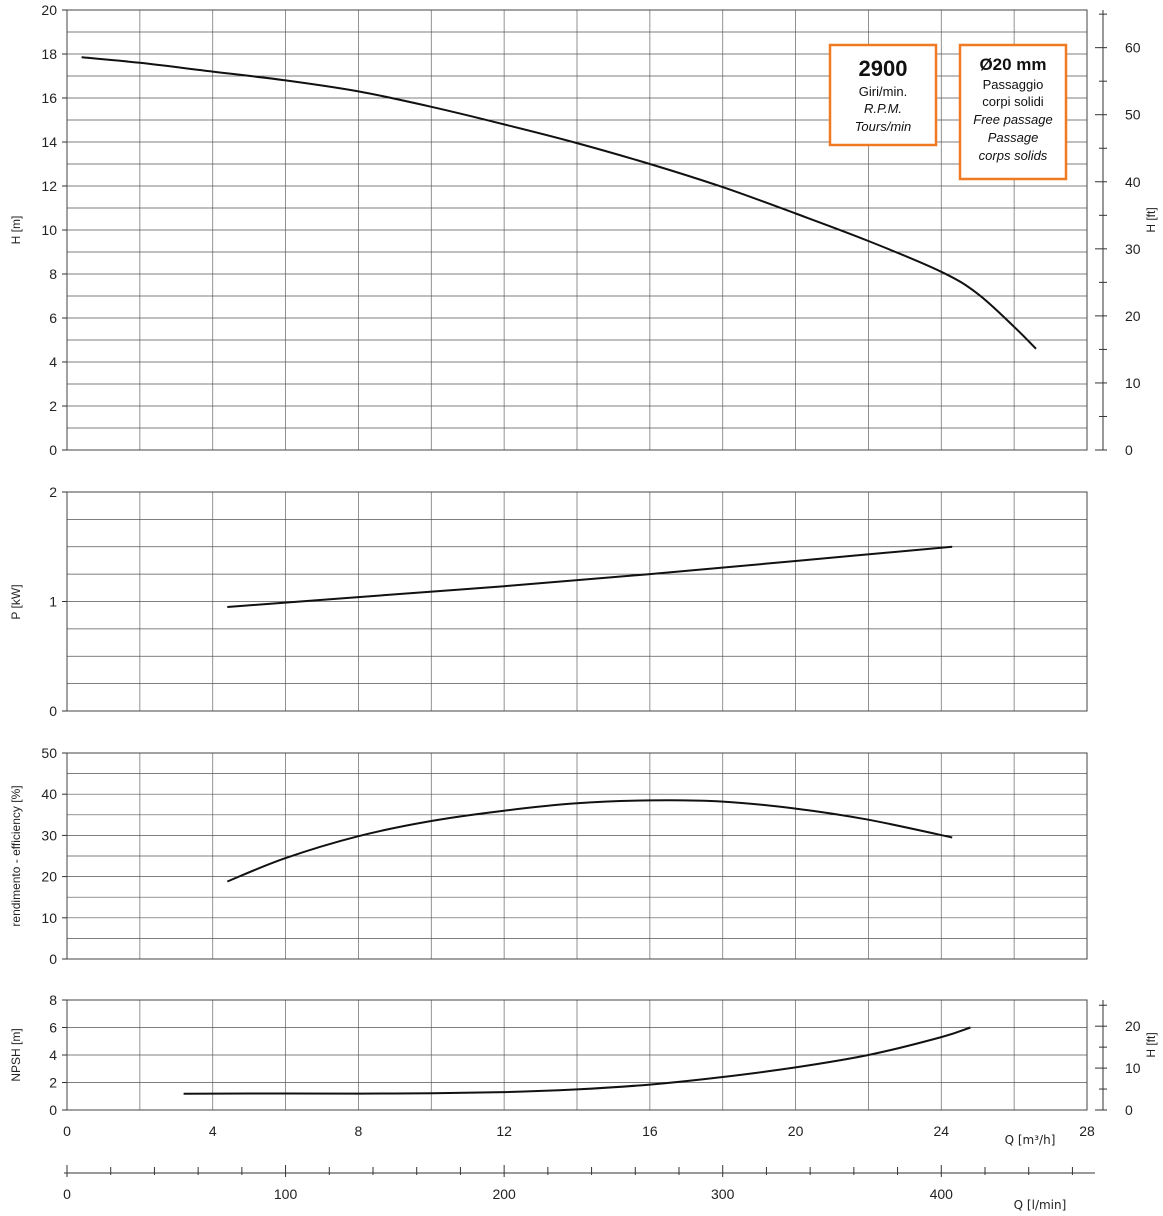 This screenshot has height=1216, width=1163. Describe the element at coordinates (1087, 1131) in the screenshot. I see `x-tick-label: 28` at that location.